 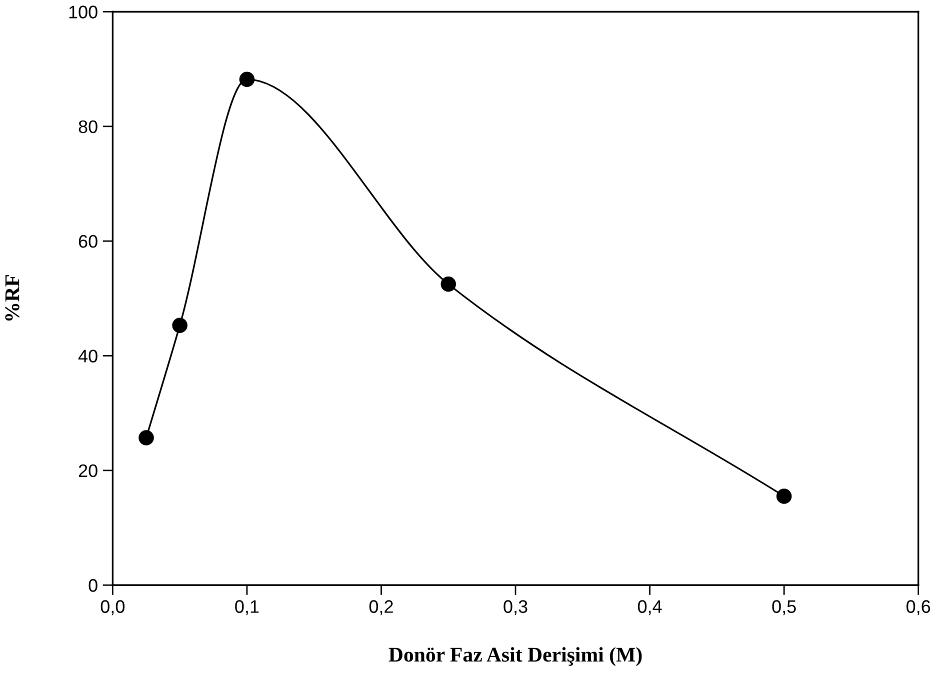 What do you see at coordinates (88, 241) in the screenshot?
I see `y-tick-label: 60` at bounding box center [88, 241].